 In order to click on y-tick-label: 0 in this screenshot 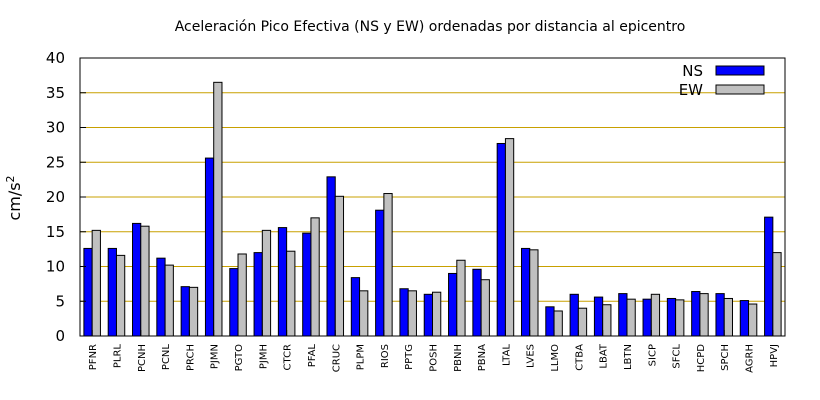, I will do `click(60, 336)`.